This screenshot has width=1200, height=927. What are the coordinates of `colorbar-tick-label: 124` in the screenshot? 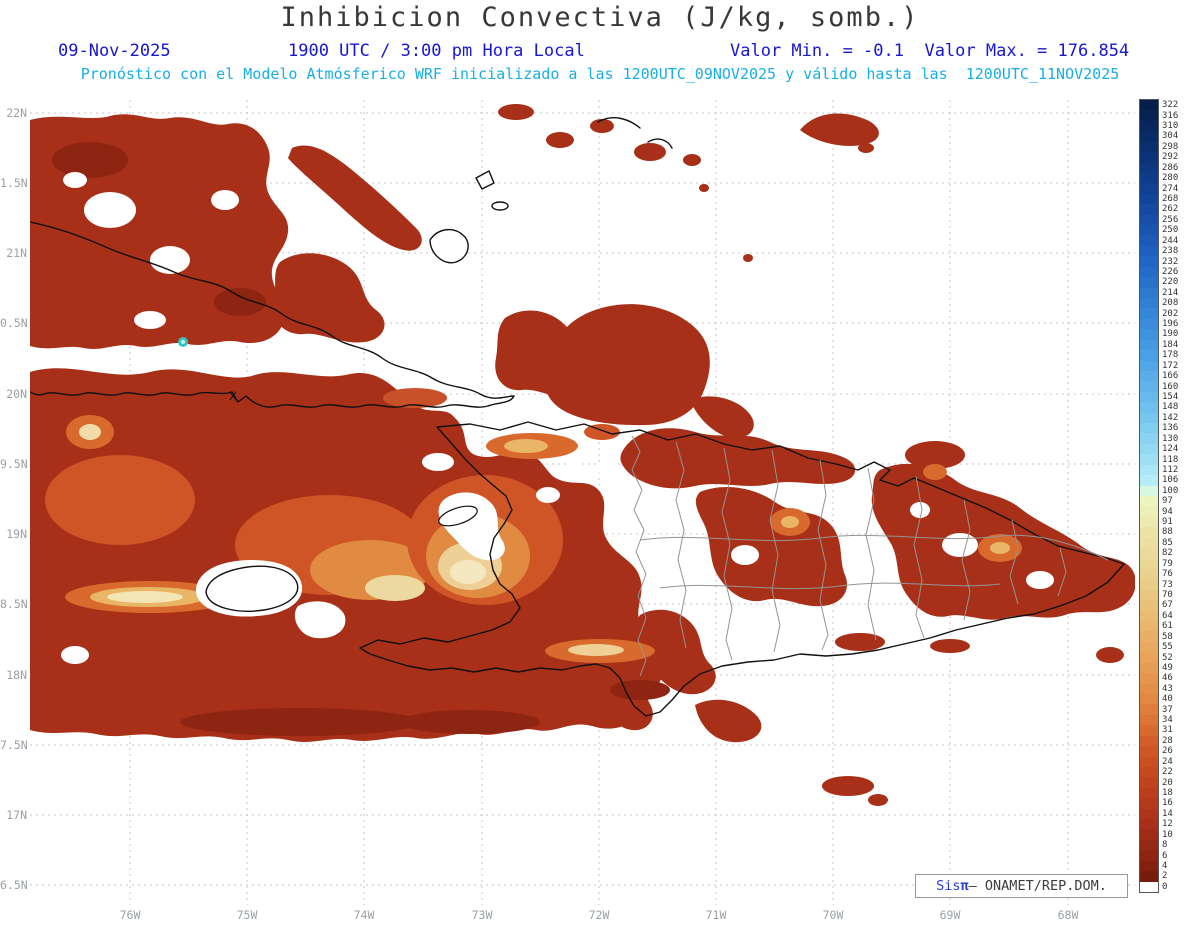 It's located at (1170, 449).